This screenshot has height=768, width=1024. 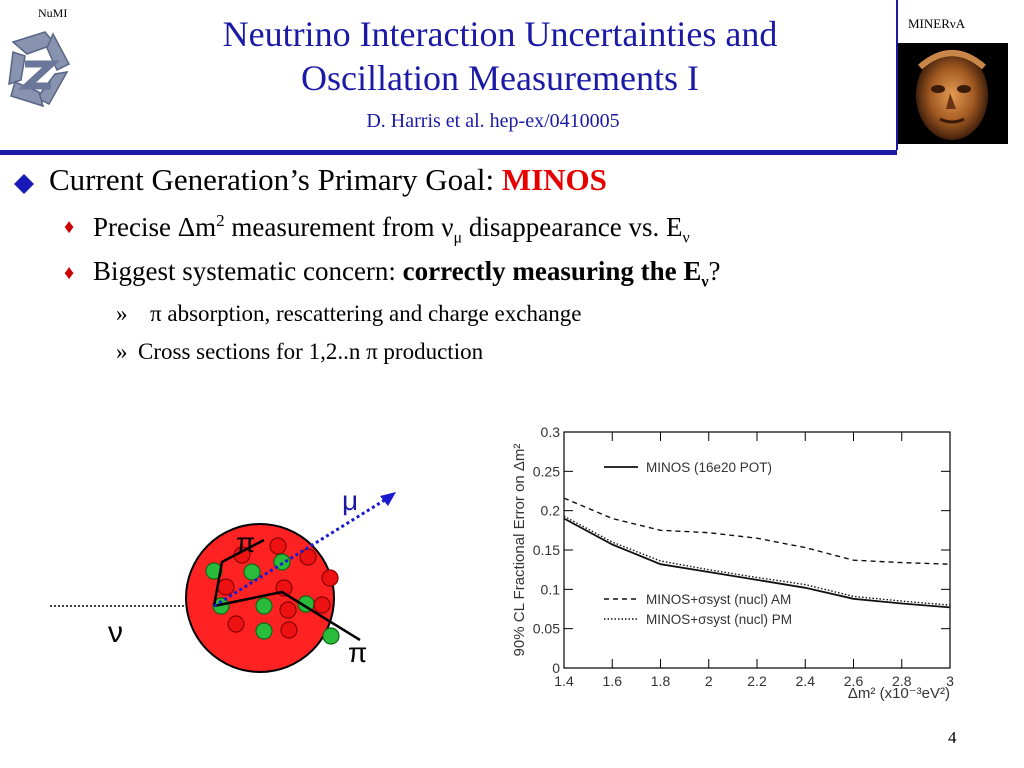 What do you see at coordinates (39, 69) in the screenshot?
I see `numi-logo` at bounding box center [39, 69].